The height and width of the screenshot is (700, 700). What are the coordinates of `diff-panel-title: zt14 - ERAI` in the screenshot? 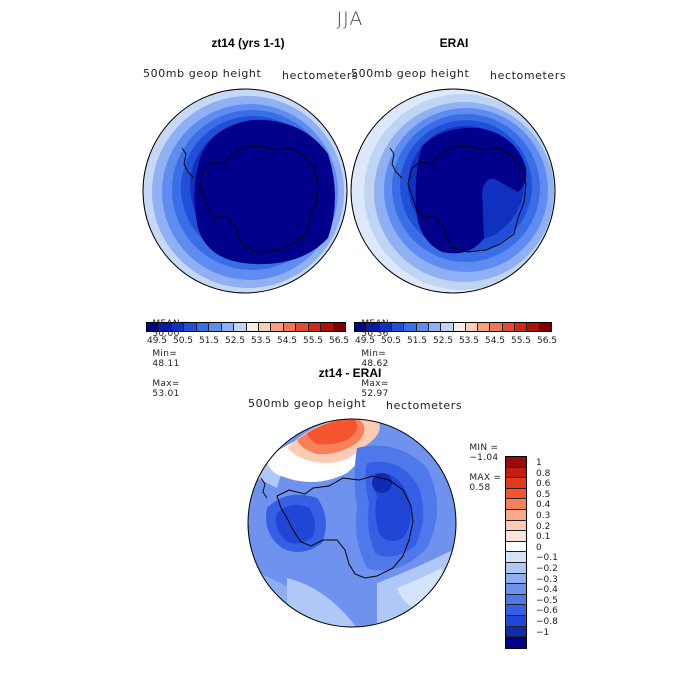 It's located at (350, 373).